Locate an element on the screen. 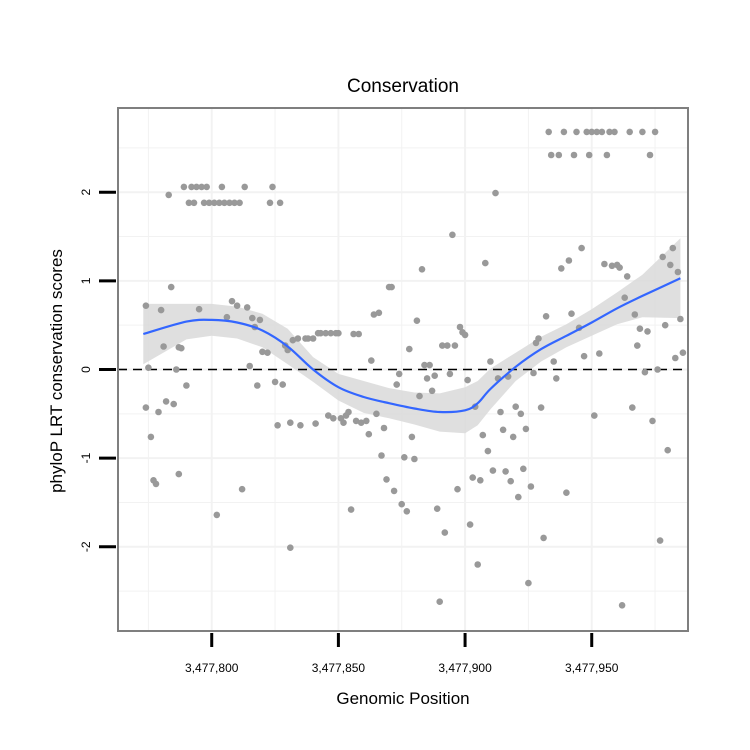 The image size is (750, 750). x-axis-label: Genomic Position is located at coordinates (402, 698).